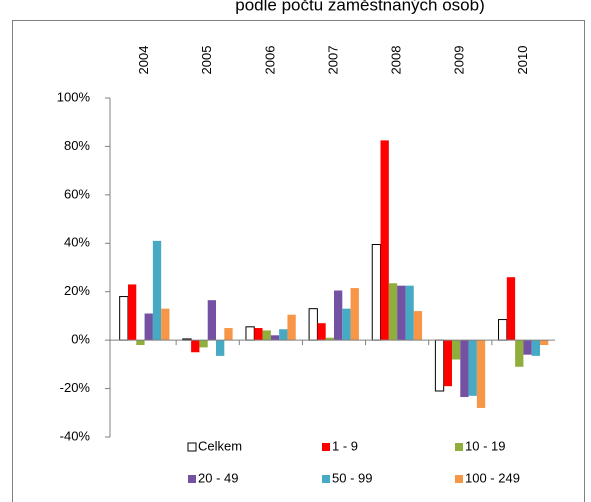 This screenshot has height=502, width=591. Describe the element at coordinates (77, 242) in the screenshot. I see `y-tick-label: 40%` at that location.